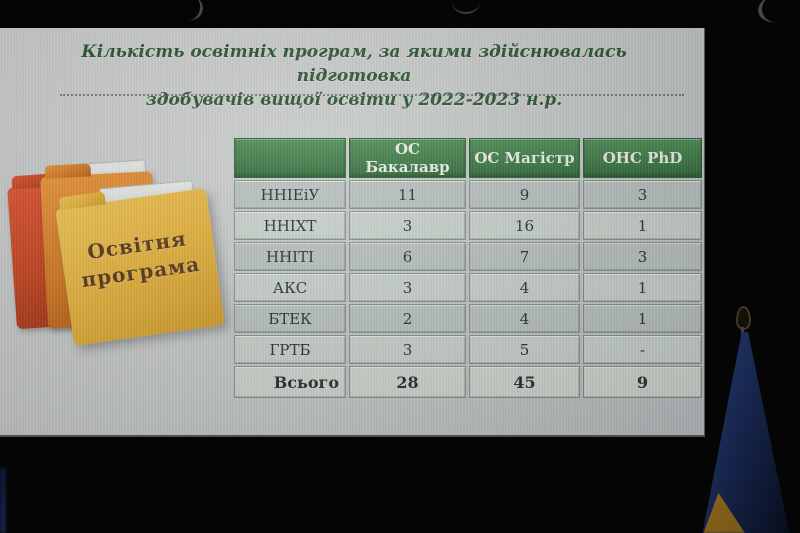 This screenshot has height=533, width=800. I want to click on cell-value: 7, so click(524, 256).